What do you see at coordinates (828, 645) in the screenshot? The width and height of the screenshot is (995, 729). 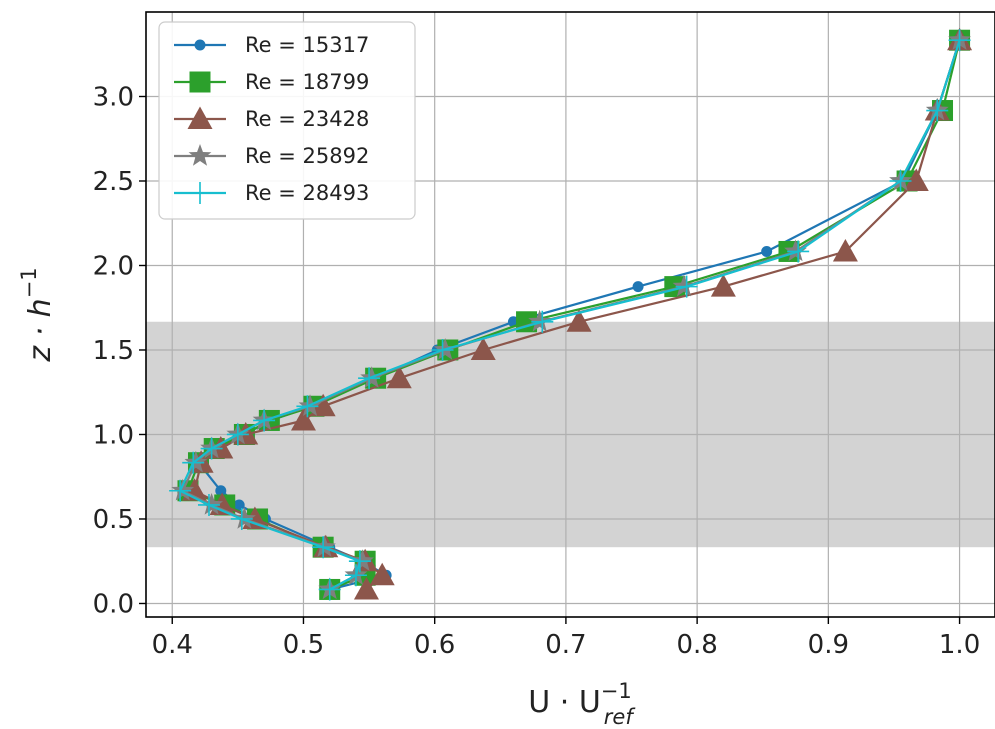 I see `x-tick-label: 0.9` at bounding box center [828, 645].